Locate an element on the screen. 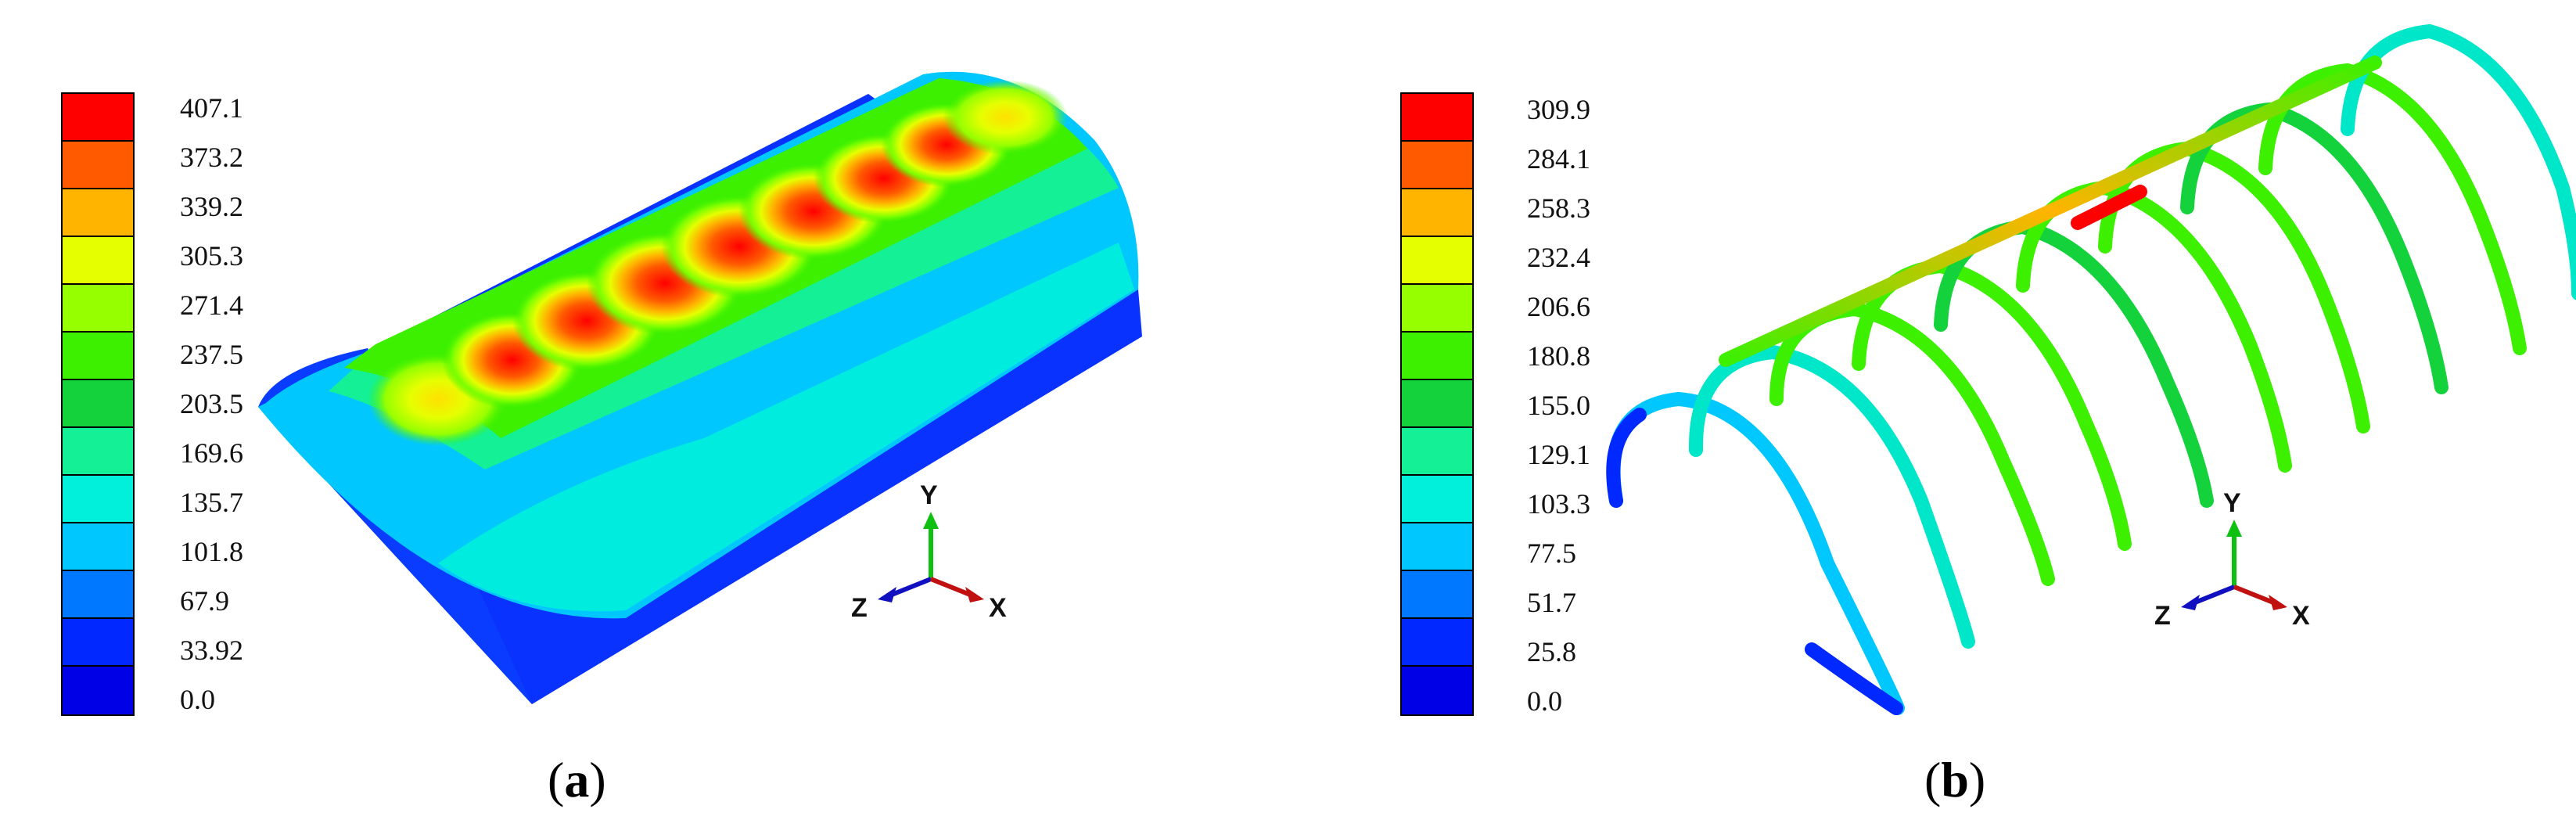  legend-tick: 103.3 is located at coordinates (1558, 504).